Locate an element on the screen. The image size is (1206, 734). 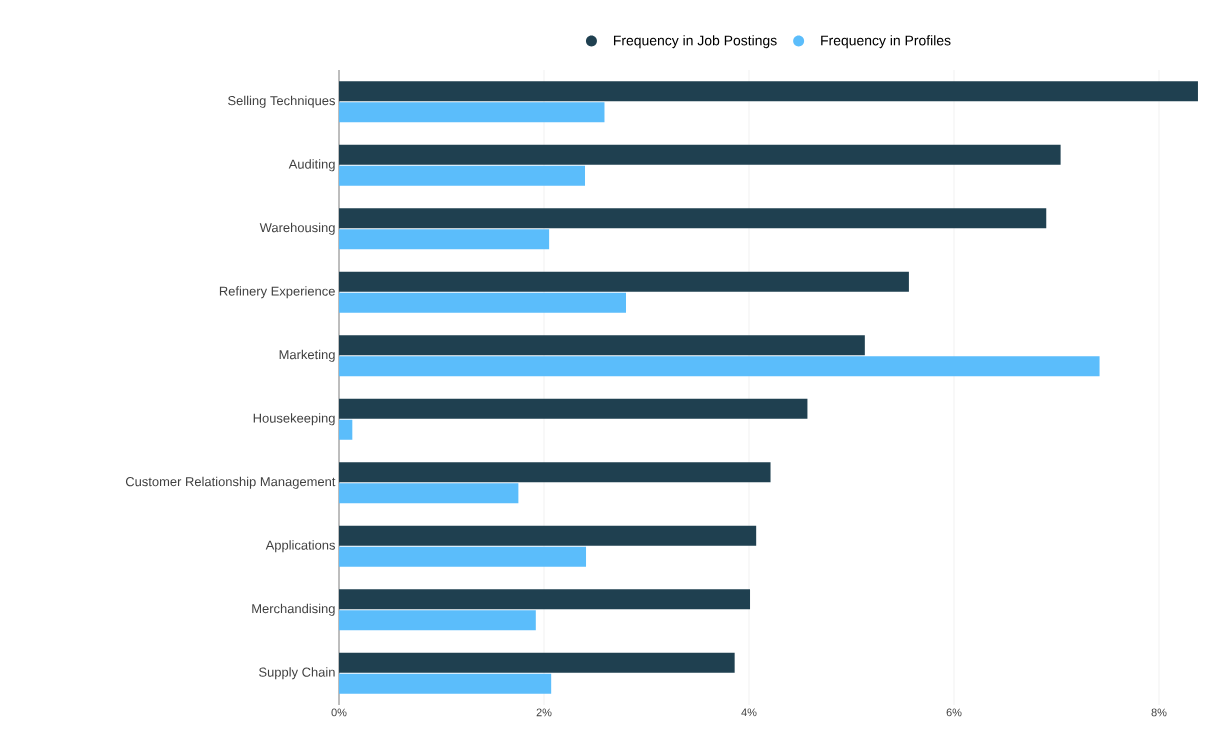
y-tick-label: Refinery Experience is located at coordinates (277, 292).